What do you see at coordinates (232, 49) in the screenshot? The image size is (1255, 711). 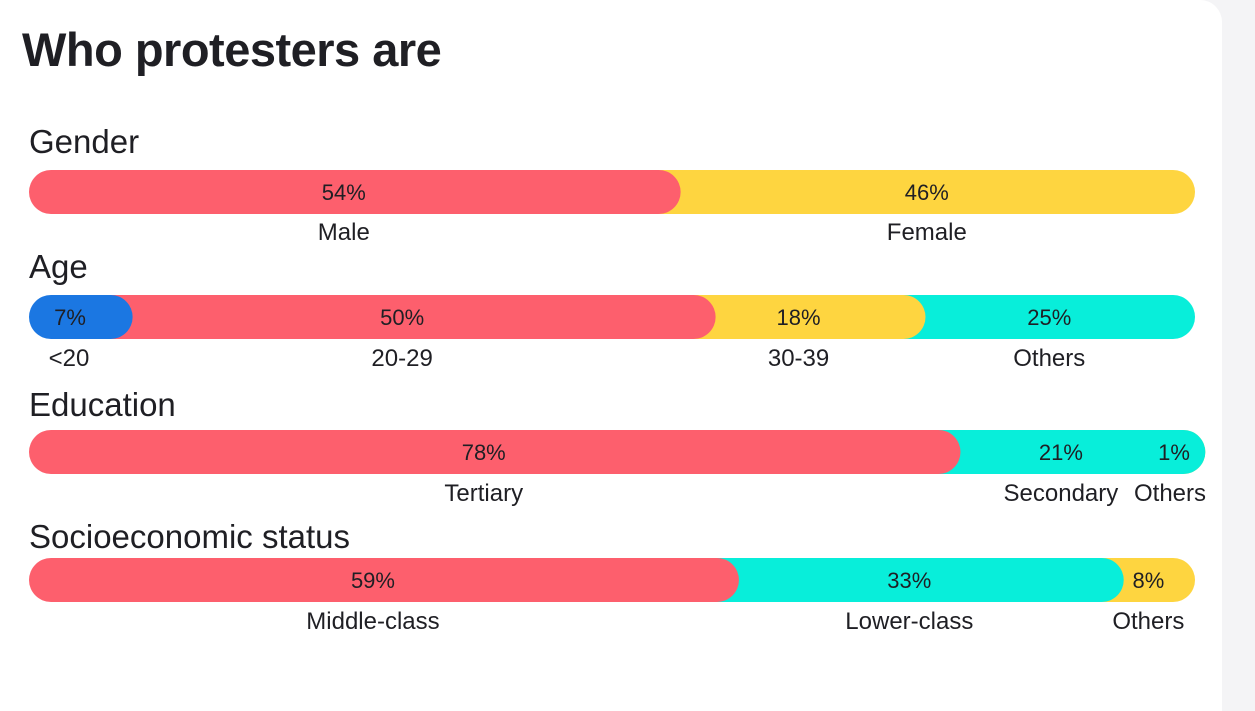 I see `chart-title: Who protesters are` at bounding box center [232, 49].